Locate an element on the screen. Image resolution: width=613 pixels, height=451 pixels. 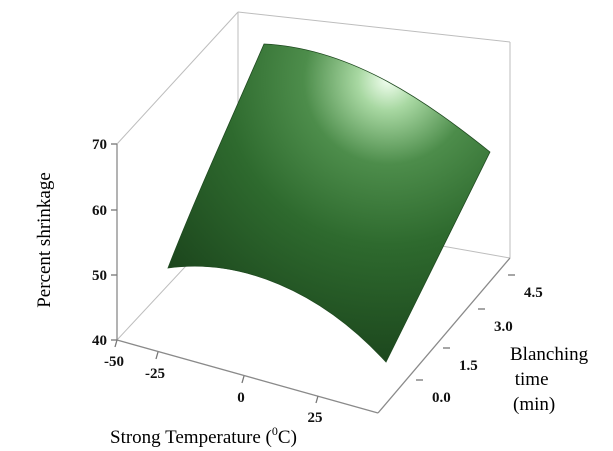
x-axis-line is located at coordinates (247, 376).